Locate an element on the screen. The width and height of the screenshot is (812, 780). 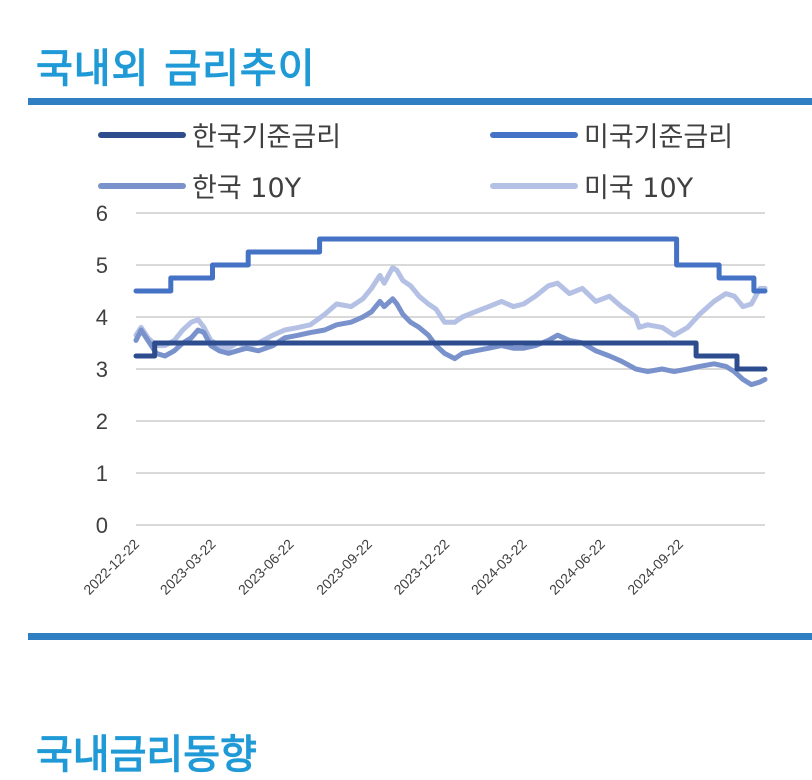
legend-swatch-us-10y is located at coordinates (534, 185).